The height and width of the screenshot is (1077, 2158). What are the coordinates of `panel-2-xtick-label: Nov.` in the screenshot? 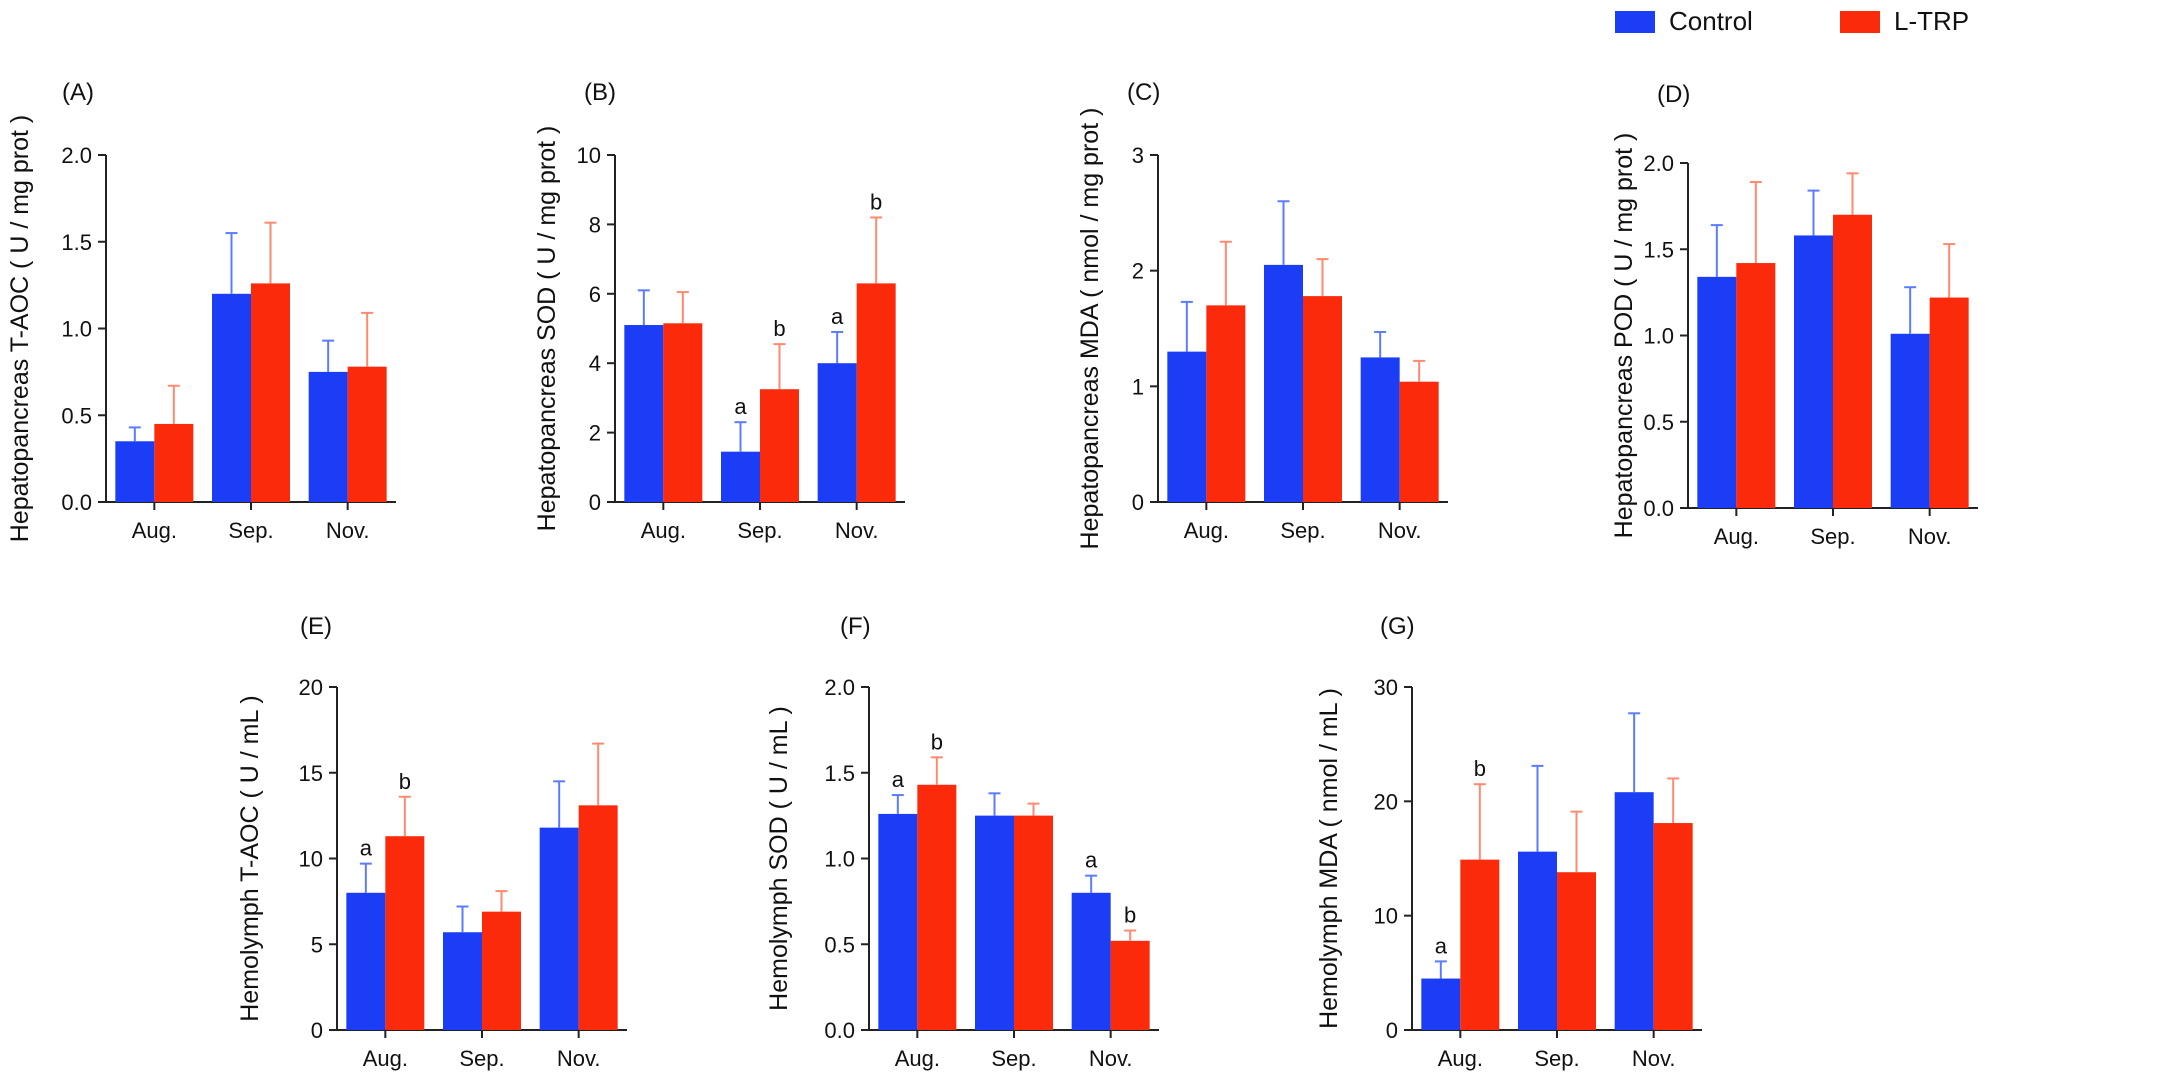 It's located at (857, 530).